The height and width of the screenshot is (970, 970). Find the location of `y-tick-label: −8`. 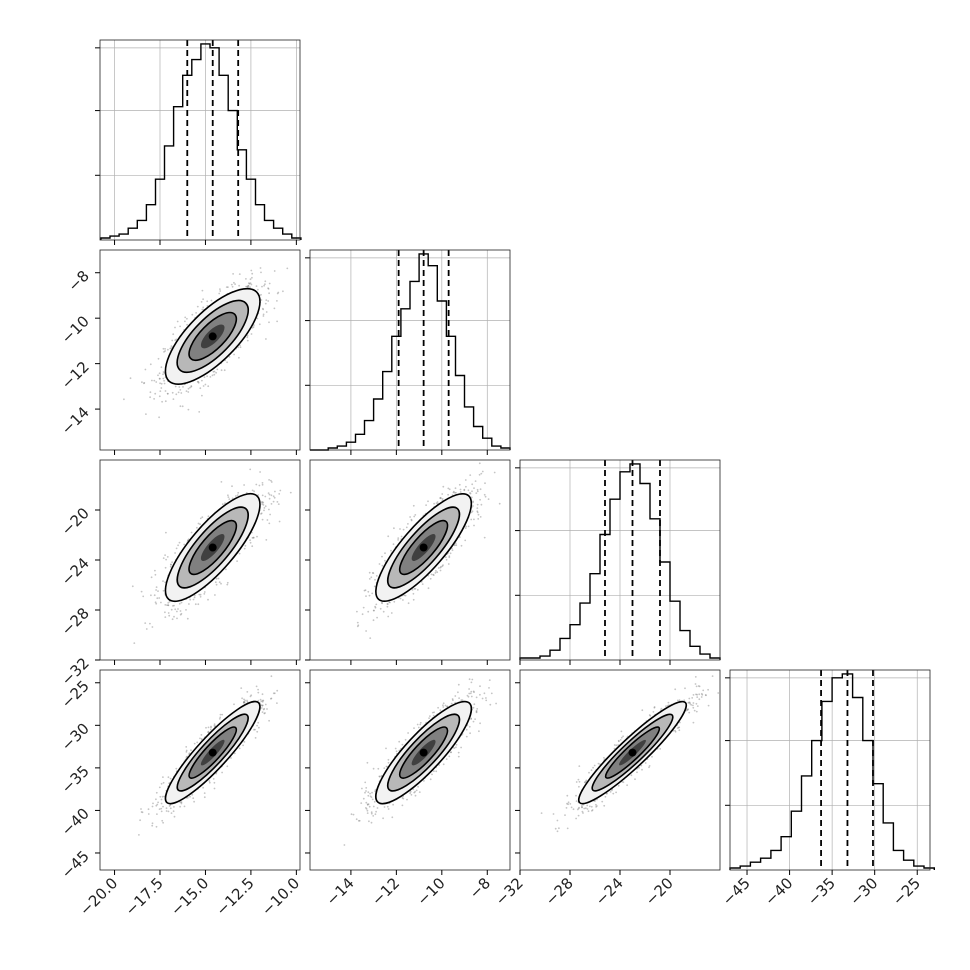

y-tick-label: −8 is located at coordinates (78, 281).